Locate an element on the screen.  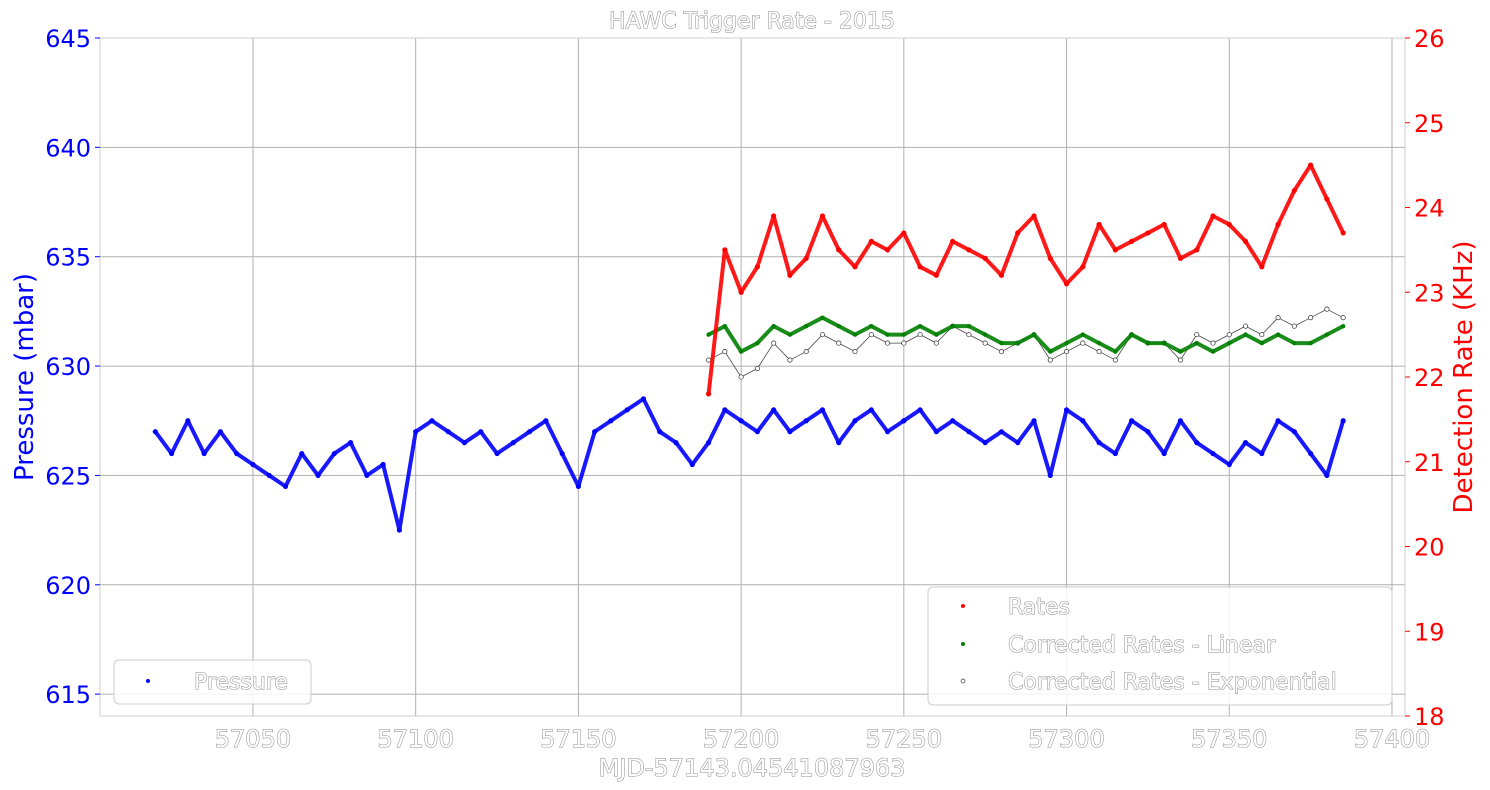
legend-linear-marker is located at coordinates (963, 644).